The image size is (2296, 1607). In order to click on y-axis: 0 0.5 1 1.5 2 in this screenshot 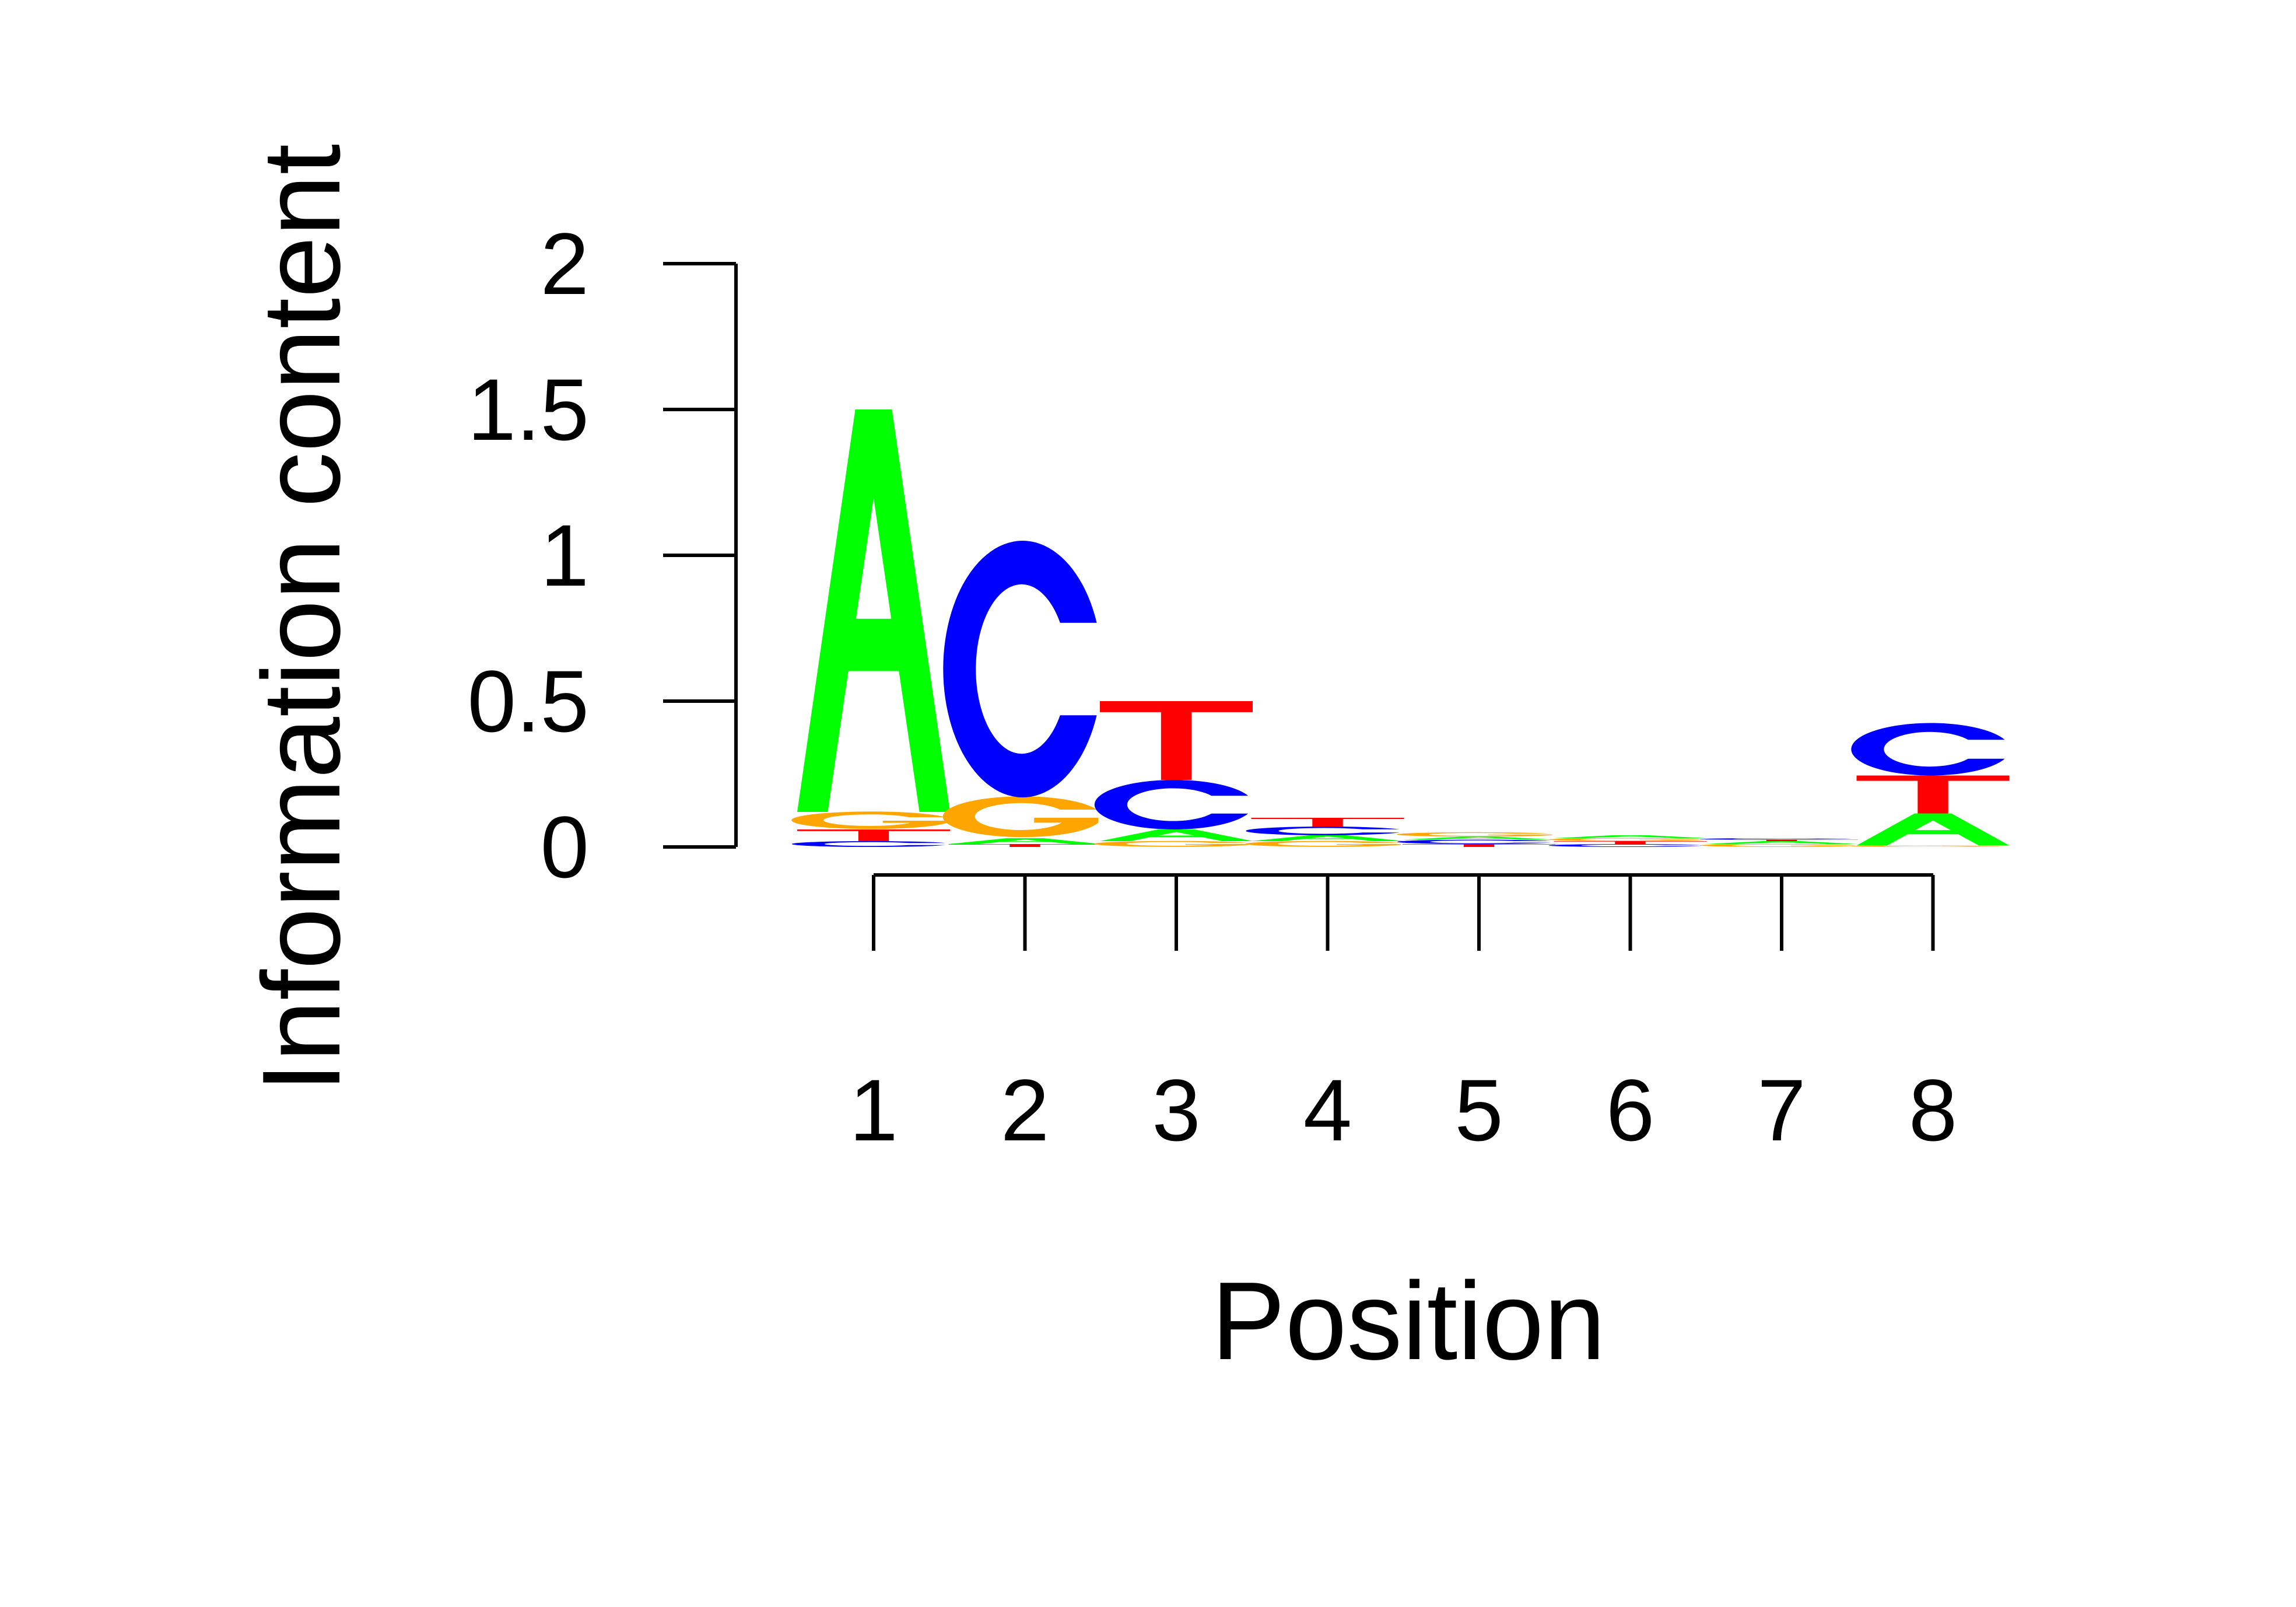, I will do `click(602, 555)`.